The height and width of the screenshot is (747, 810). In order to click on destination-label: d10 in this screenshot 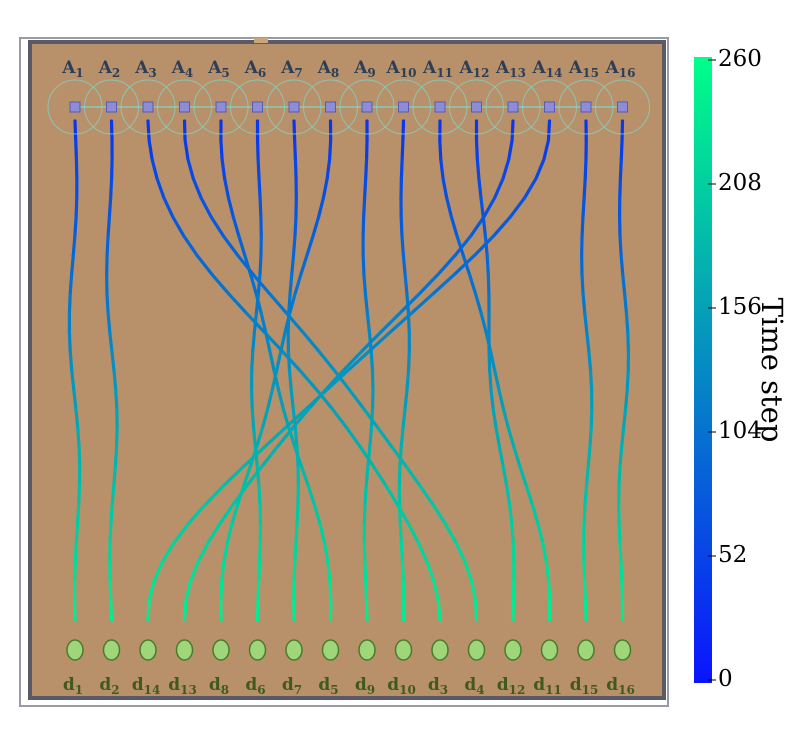, I will do `click(401, 686)`.